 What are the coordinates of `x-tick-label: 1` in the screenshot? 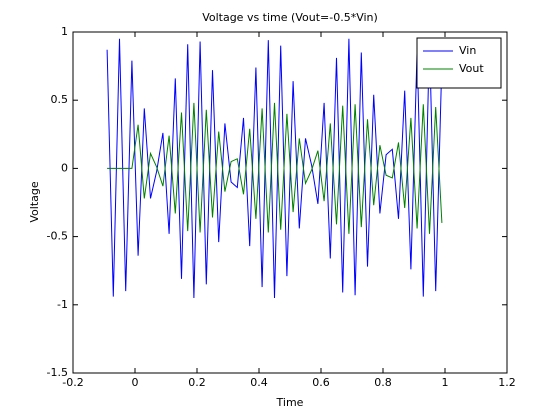 It's located at (445, 382).